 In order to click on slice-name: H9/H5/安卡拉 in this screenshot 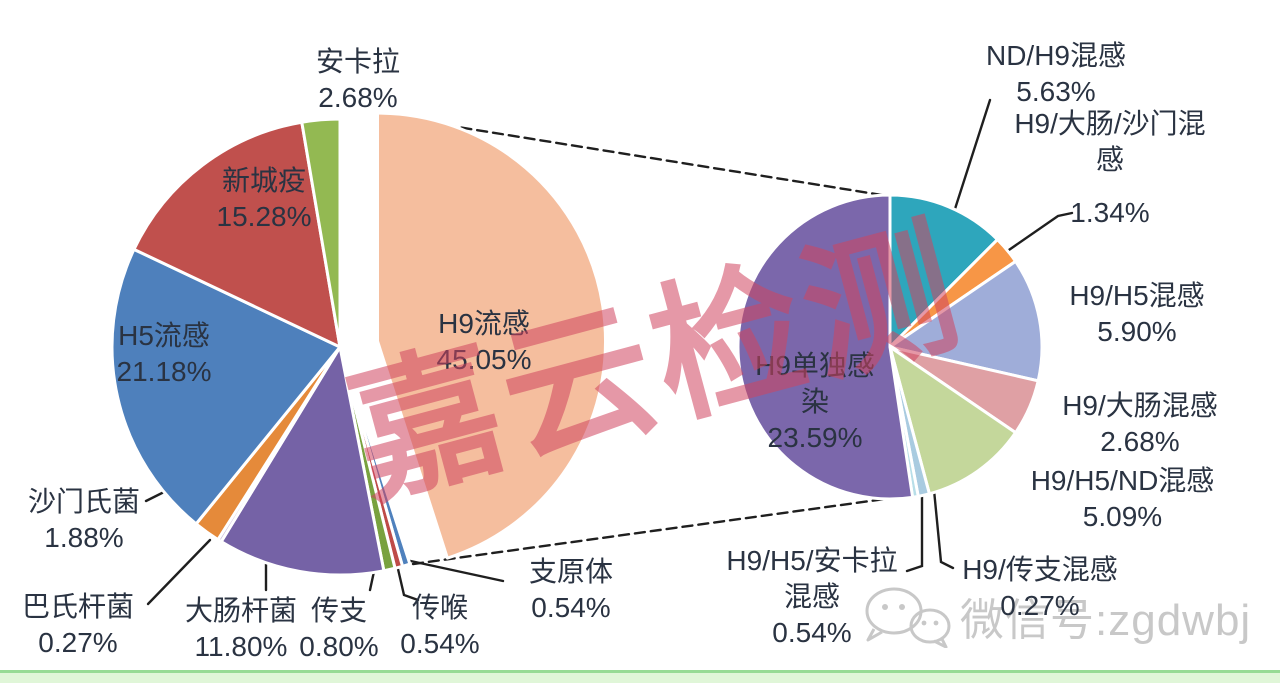, I will do `click(812, 560)`.